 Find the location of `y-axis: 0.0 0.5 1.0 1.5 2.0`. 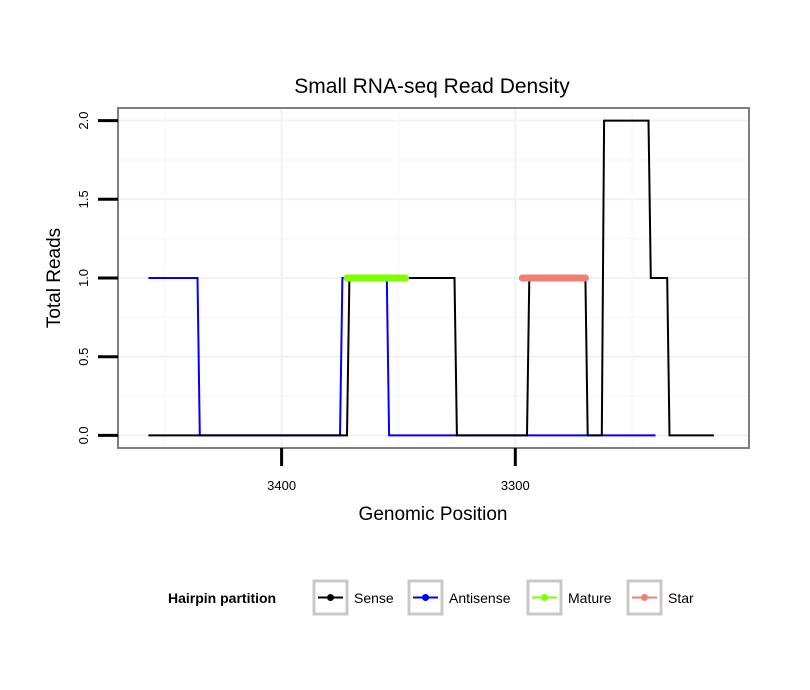

y-axis: 0.0 0.5 1.0 1.5 2.0 is located at coordinates (97, 278).